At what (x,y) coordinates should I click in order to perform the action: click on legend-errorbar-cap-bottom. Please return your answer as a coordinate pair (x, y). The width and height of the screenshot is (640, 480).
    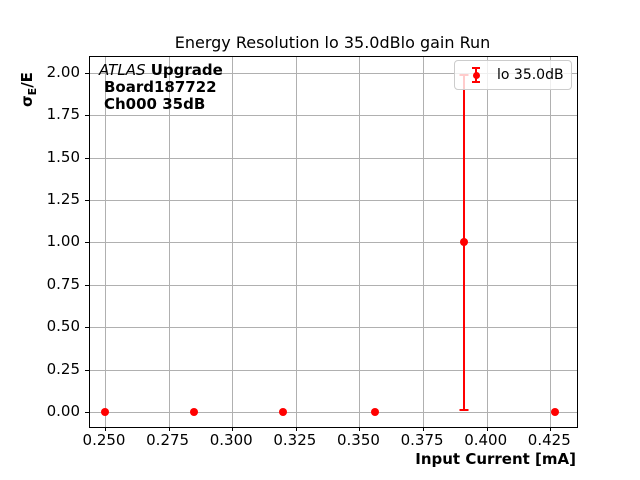
    Looking at the image, I should click on (476, 82).